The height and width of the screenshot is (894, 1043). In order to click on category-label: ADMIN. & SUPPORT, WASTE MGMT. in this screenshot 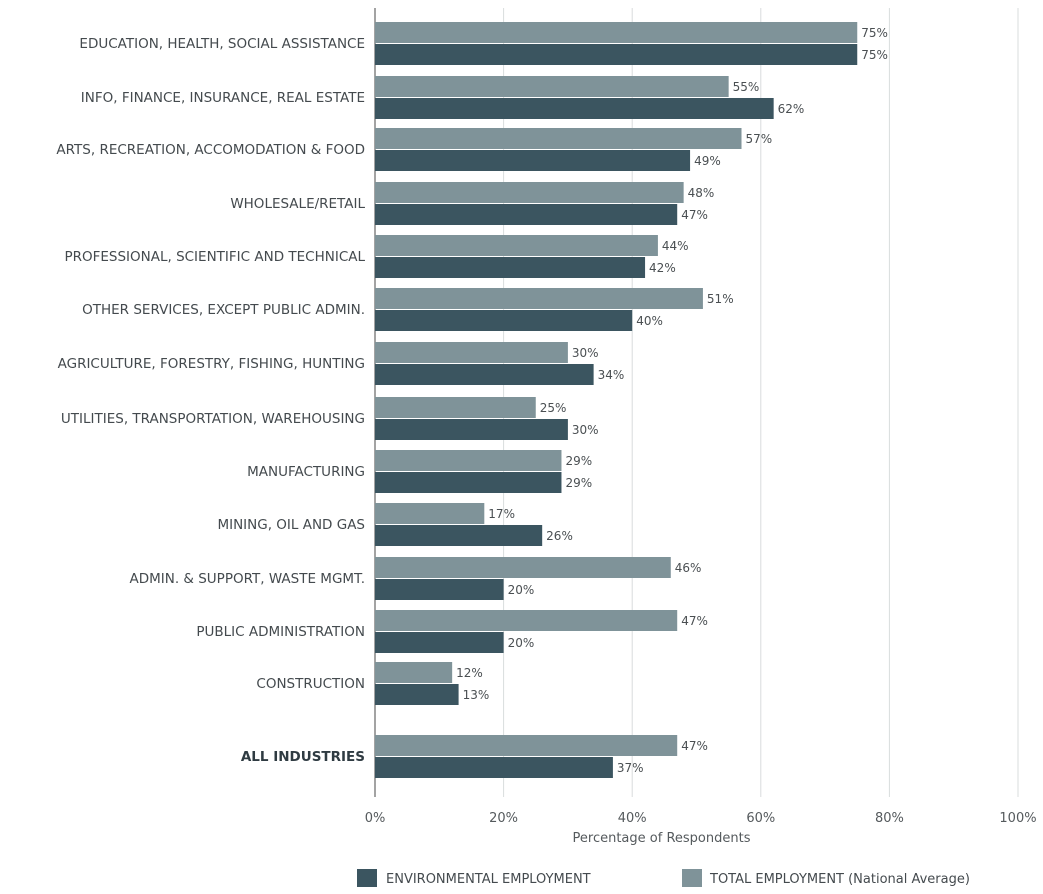, I will do `click(247, 579)`.